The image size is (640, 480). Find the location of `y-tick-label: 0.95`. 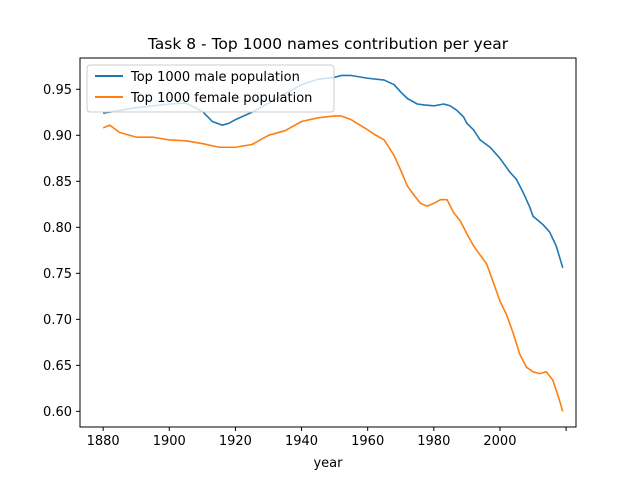

y-tick-label: 0.95 is located at coordinates (57, 90).